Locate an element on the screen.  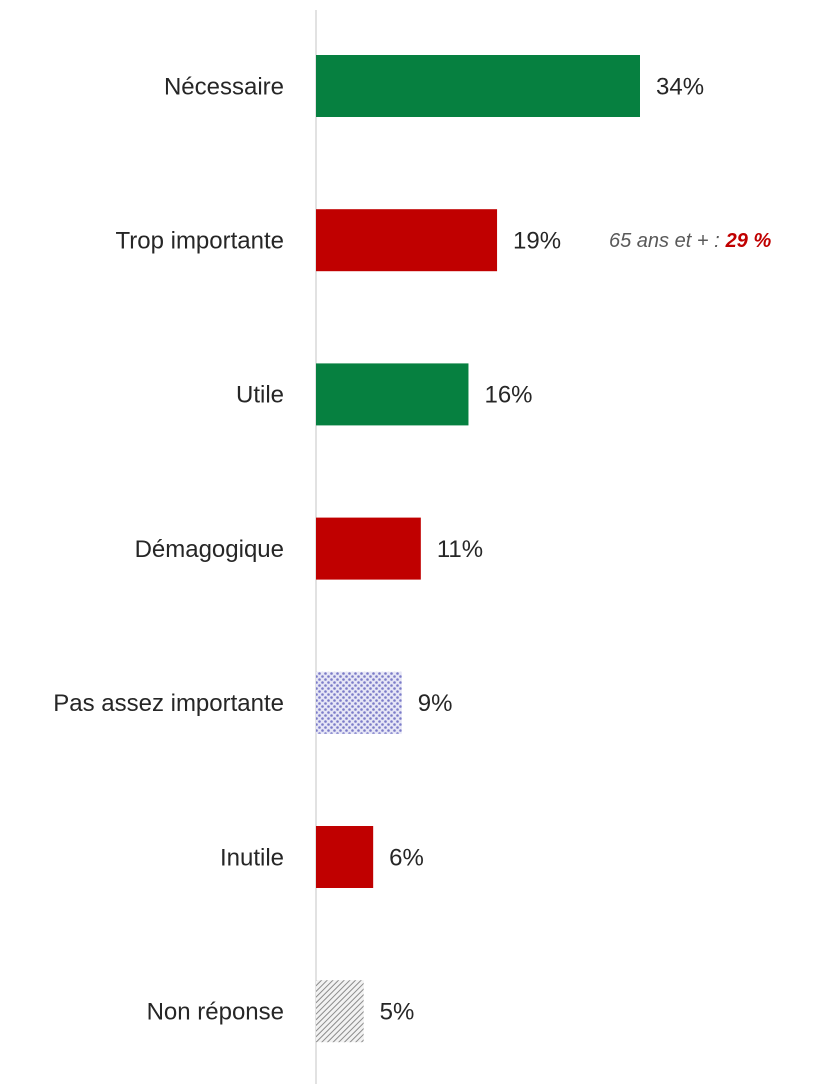
category-label: Nécessaire is located at coordinates (224, 86).